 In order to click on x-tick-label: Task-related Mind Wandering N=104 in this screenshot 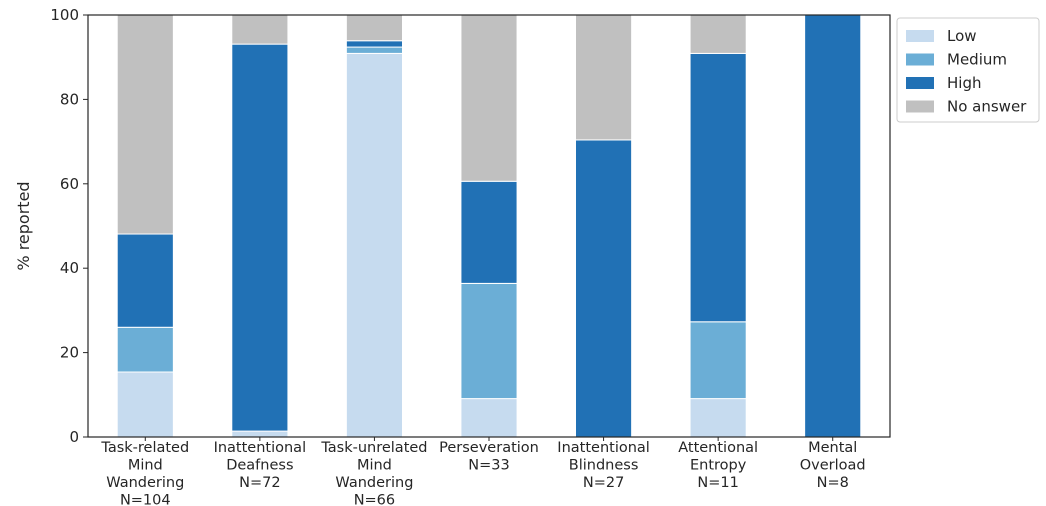, I will do `click(144, 473)`.